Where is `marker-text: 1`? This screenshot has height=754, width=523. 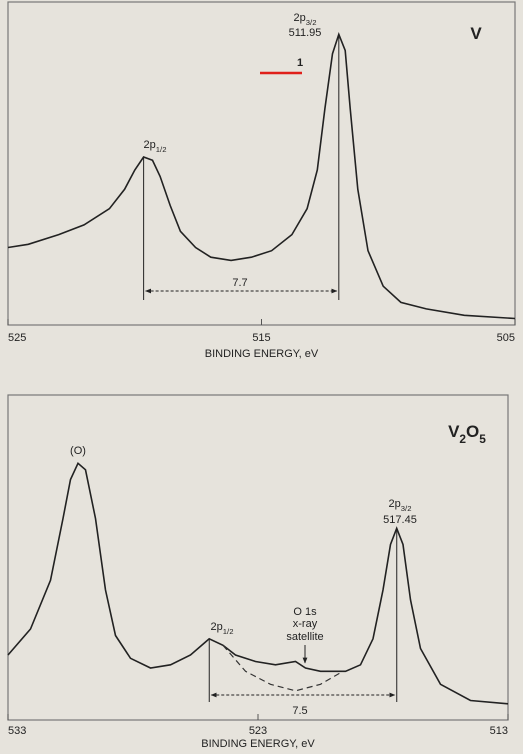
marker-text: 1 is located at coordinates (300, 63).